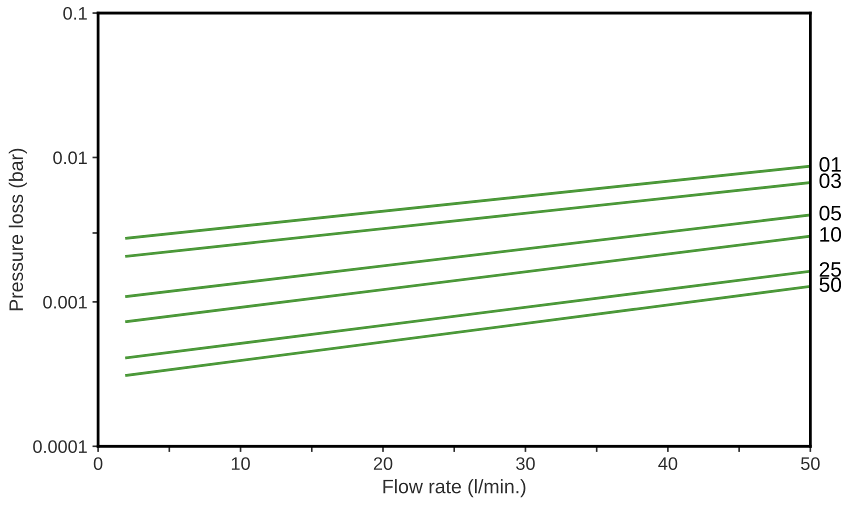 This screenshot has height=522, width=853. Describe the element at coordinates (98, 463) in the screenshot. I see `x-tick-label: 0` at that location.